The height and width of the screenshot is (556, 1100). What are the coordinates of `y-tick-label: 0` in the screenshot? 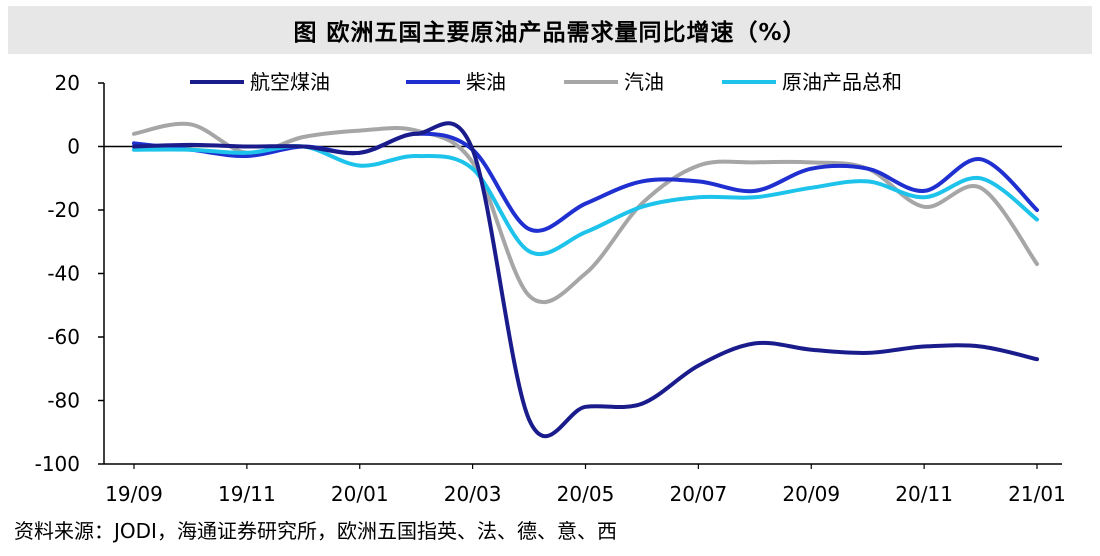 It's located at (73, 147).